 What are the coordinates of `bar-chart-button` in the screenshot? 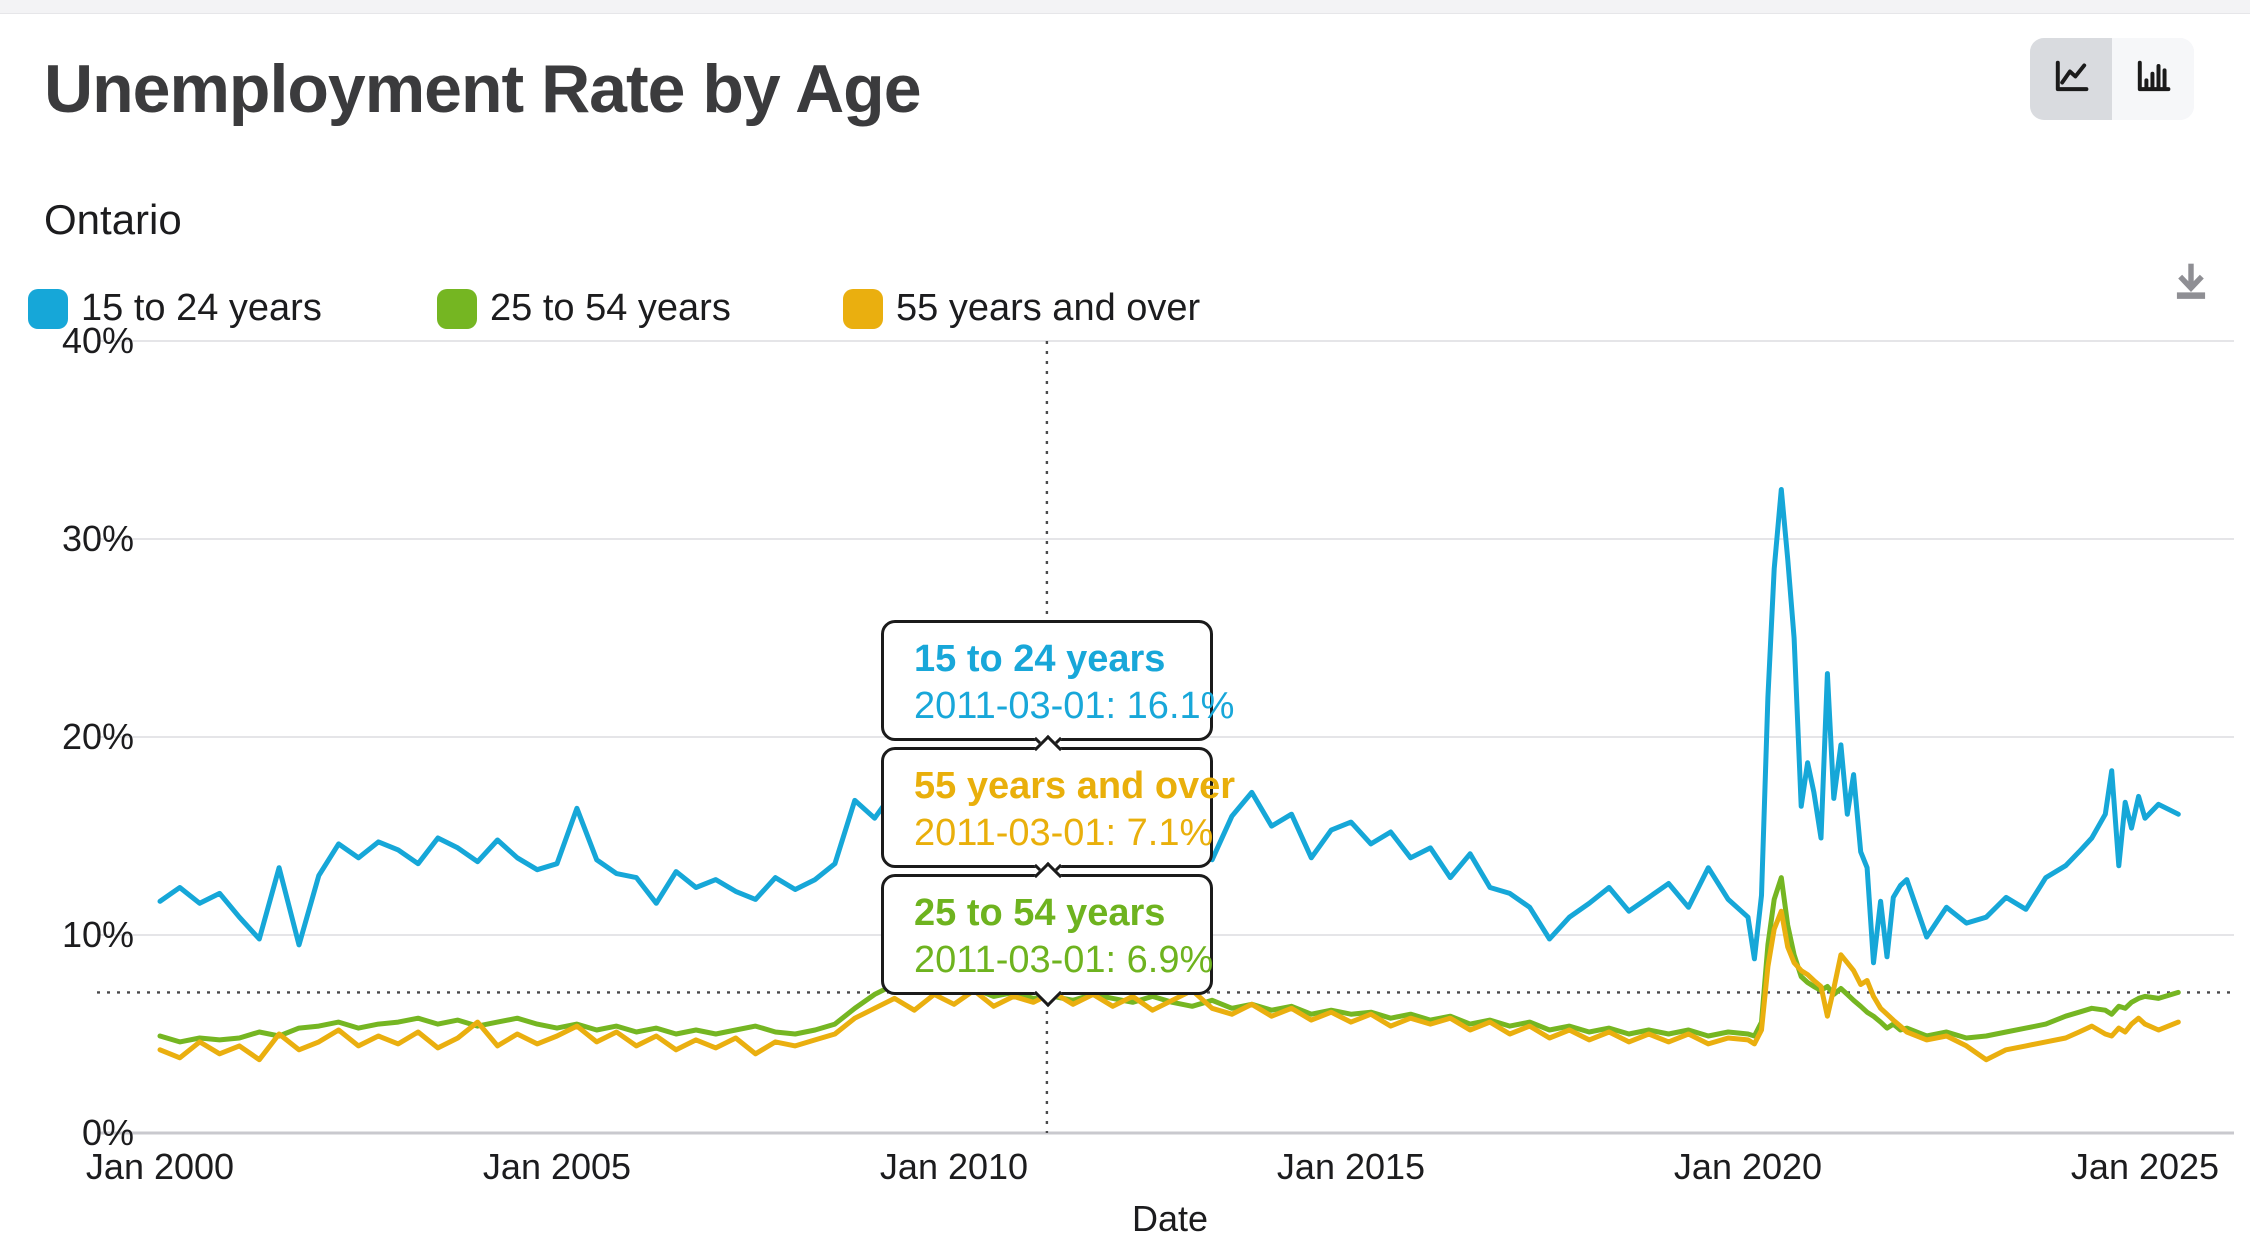 It's located at (2153, 79).